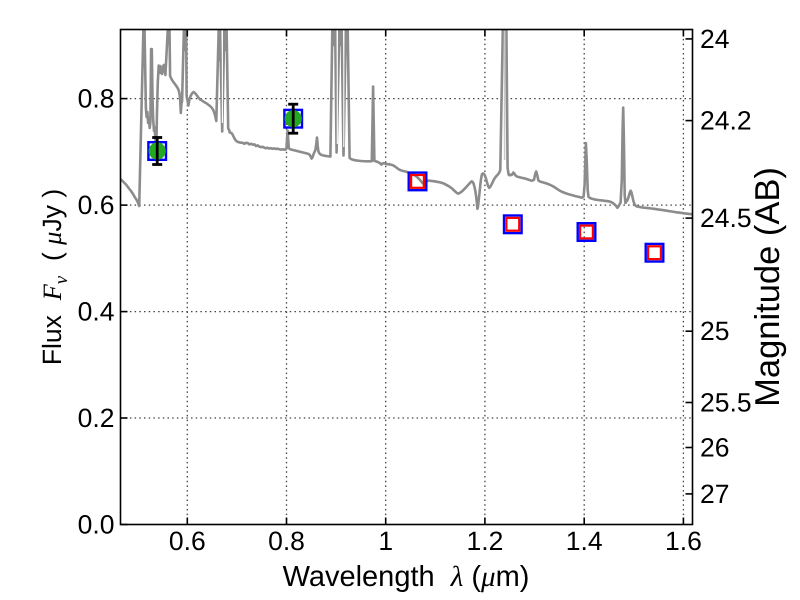 Image resolution: width=800 pixels, height=600 pixels. Describe the element at coordinates (96, 525) in the screenshot. I see `svg-text: 0.0` at that location.